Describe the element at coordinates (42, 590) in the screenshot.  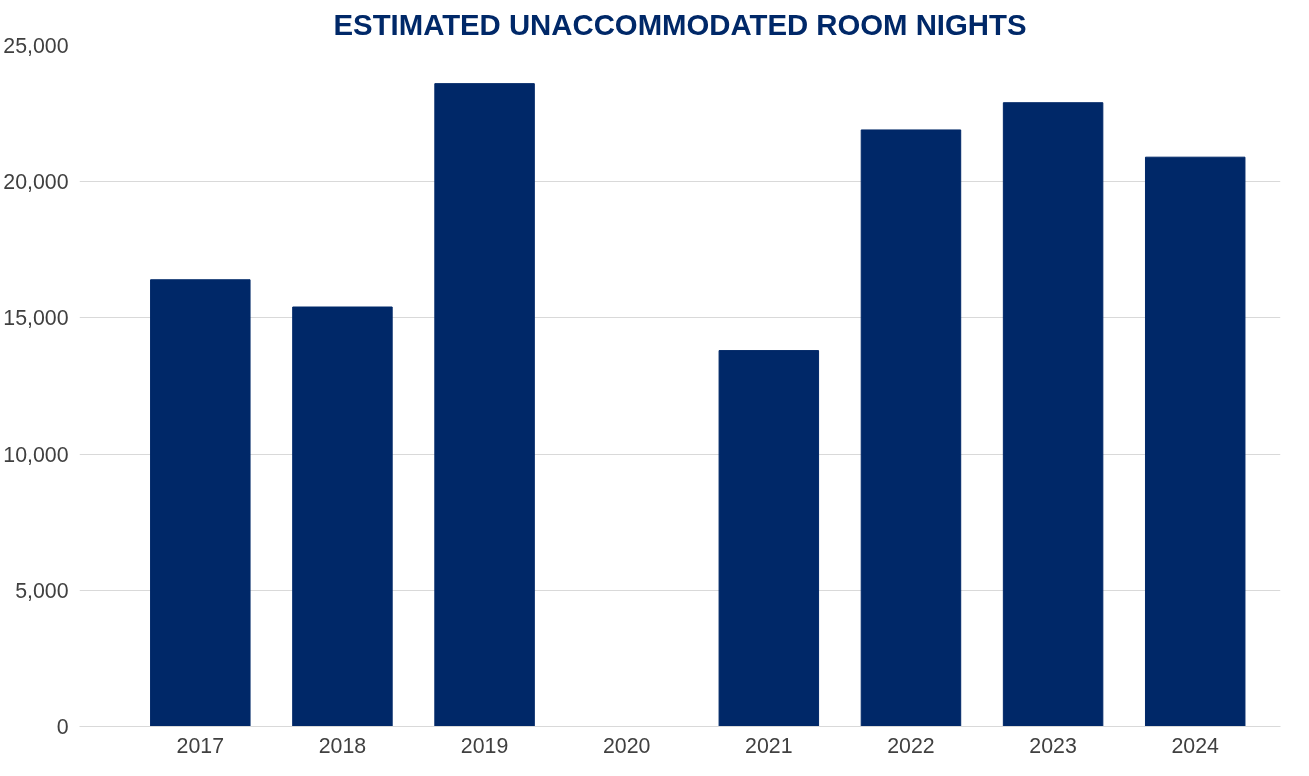
I see `y-tick-label: 5,000` at that location.